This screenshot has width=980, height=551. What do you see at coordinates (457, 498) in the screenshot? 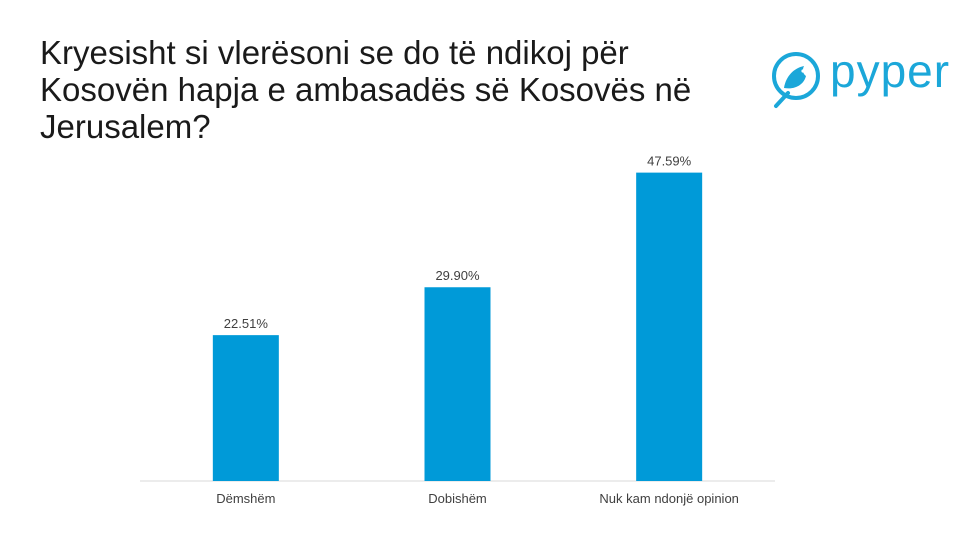
I see `category-label-2: Dobishëm` at bounding box center [457, 498].